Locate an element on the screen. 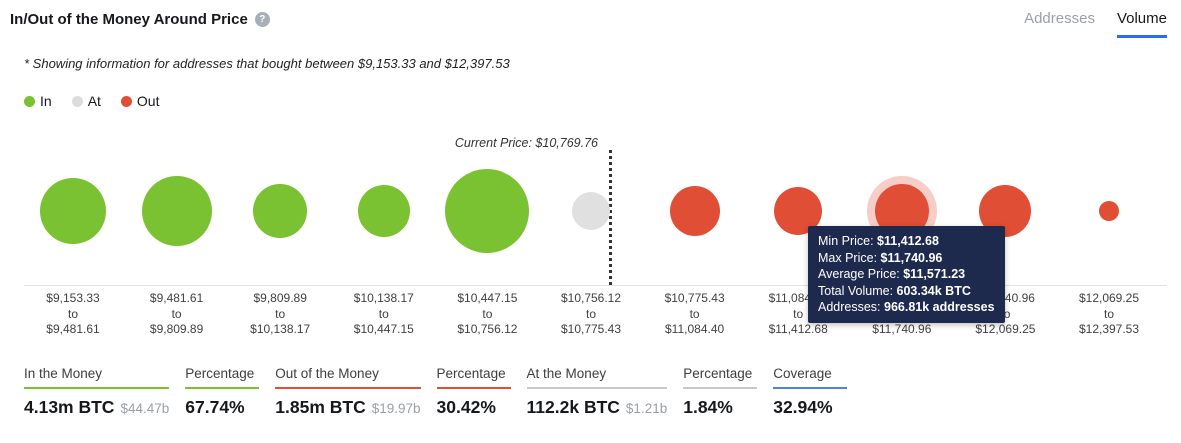 This screenshot has height=443, width=1181. stat-1-percentage: Percentage 67.74% is located at coordinates (222, 392).